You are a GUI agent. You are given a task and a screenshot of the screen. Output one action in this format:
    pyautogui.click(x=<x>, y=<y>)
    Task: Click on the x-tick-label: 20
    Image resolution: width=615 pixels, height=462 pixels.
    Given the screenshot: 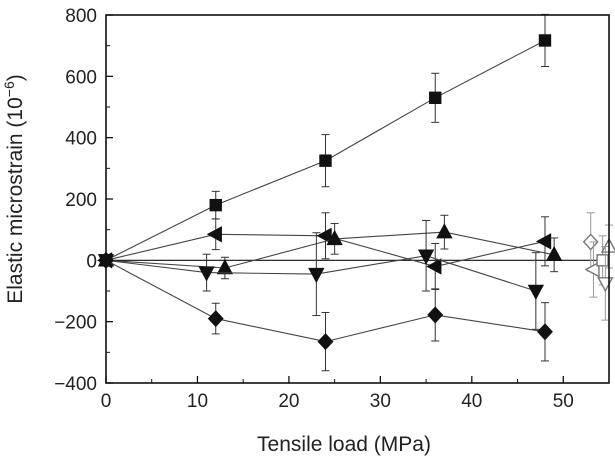 What is the action you would take?
    pyautogui.click(x=288, y=401)
    